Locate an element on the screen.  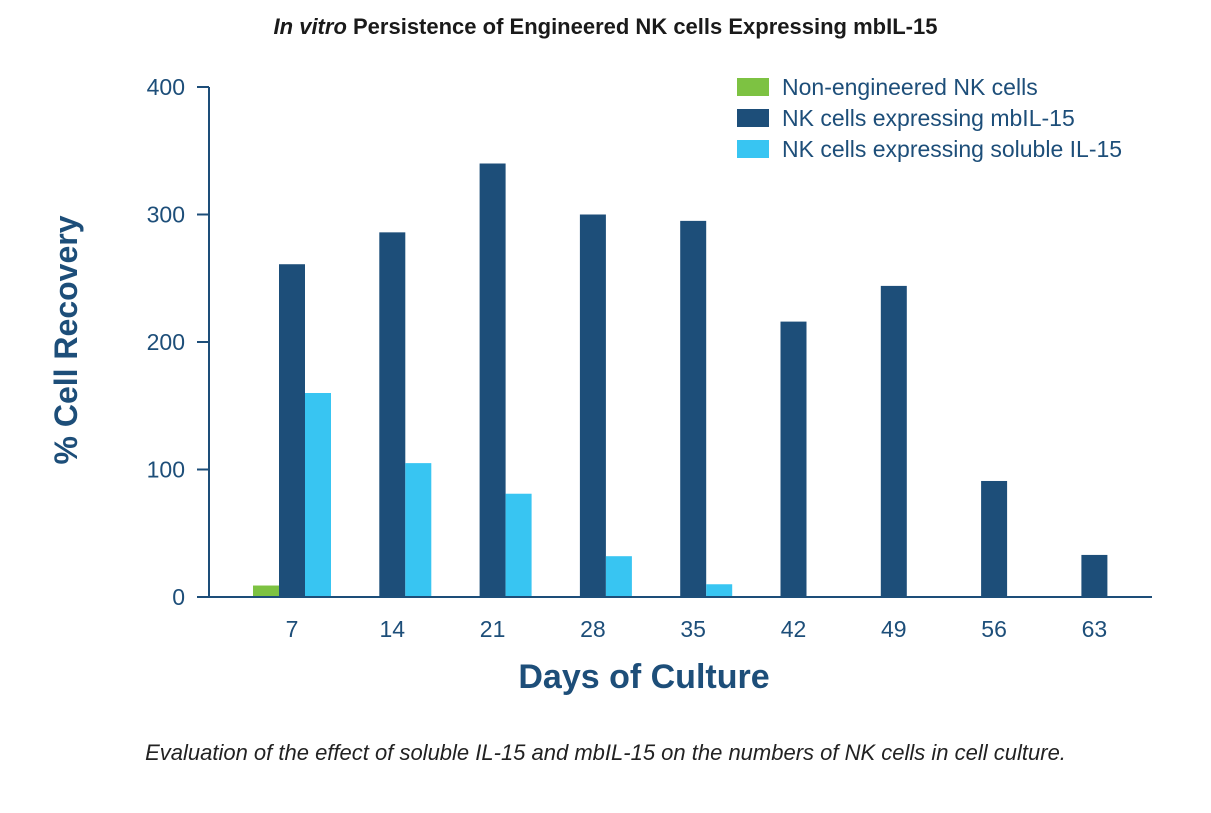
y-tick-label: 0 is located at coordinates (178, 597).